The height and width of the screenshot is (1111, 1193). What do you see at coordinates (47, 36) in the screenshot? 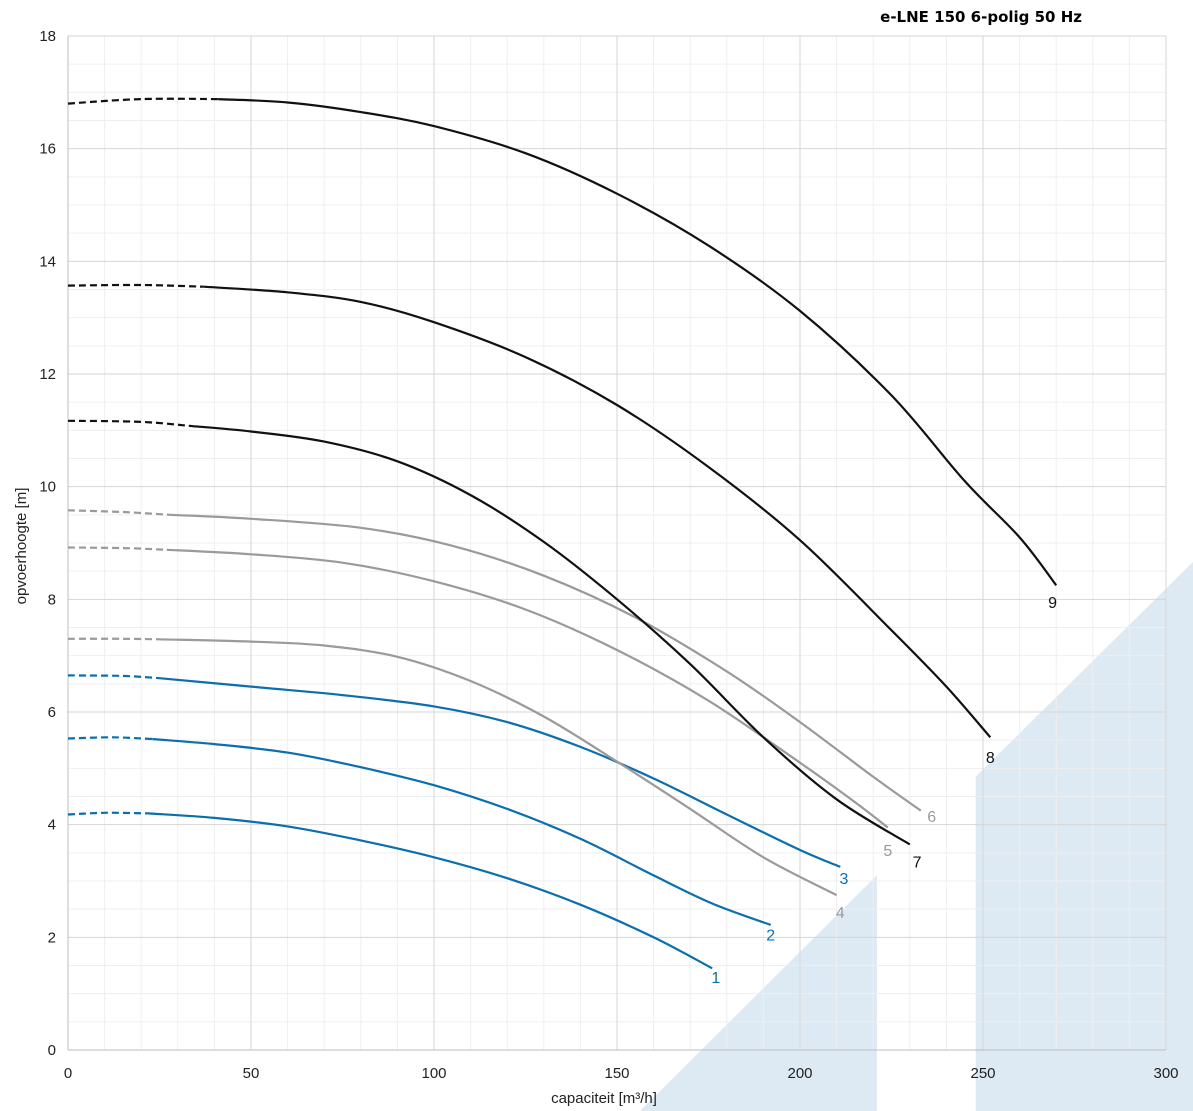
I see `y-tick-label: 18` at bounding box center [47, 36].